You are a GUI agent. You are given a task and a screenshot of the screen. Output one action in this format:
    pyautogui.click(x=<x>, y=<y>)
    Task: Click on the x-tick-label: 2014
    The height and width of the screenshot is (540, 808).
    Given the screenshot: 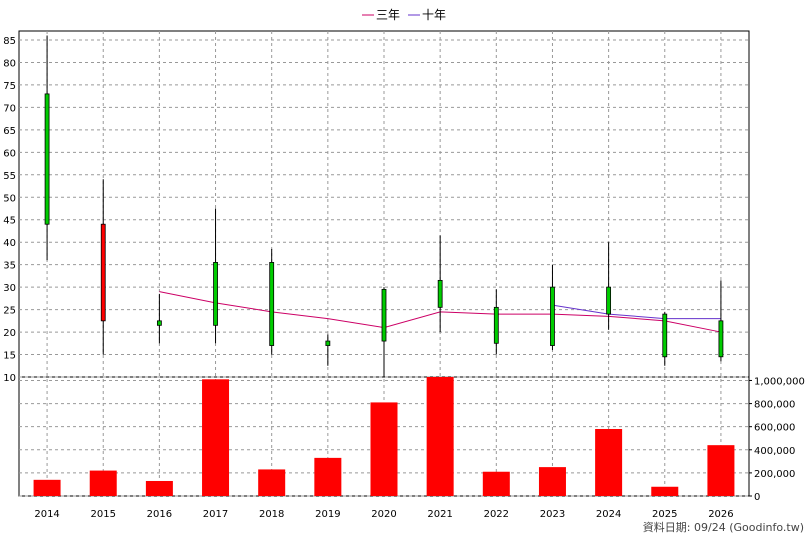 What is the action you would take?
    pyautogui.click(x=46, y=514)
    